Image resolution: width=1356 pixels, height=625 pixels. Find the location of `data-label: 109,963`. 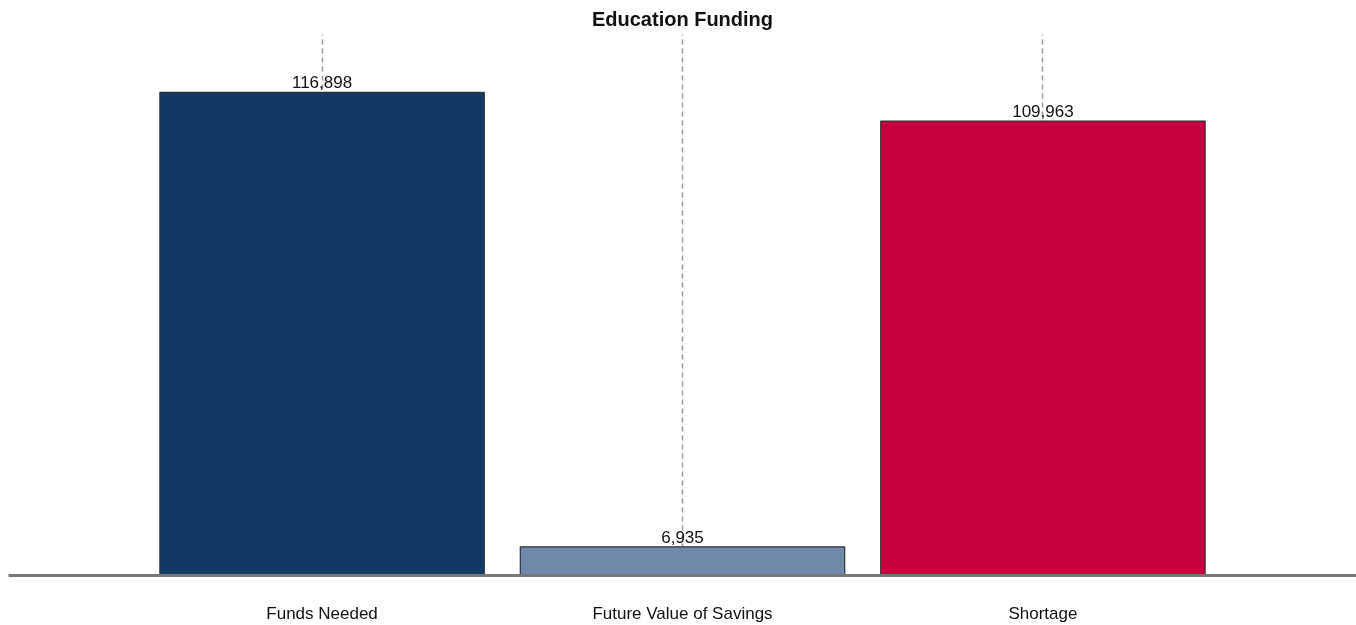

data-label: 109,963 is located at coordinates (1043, 112).